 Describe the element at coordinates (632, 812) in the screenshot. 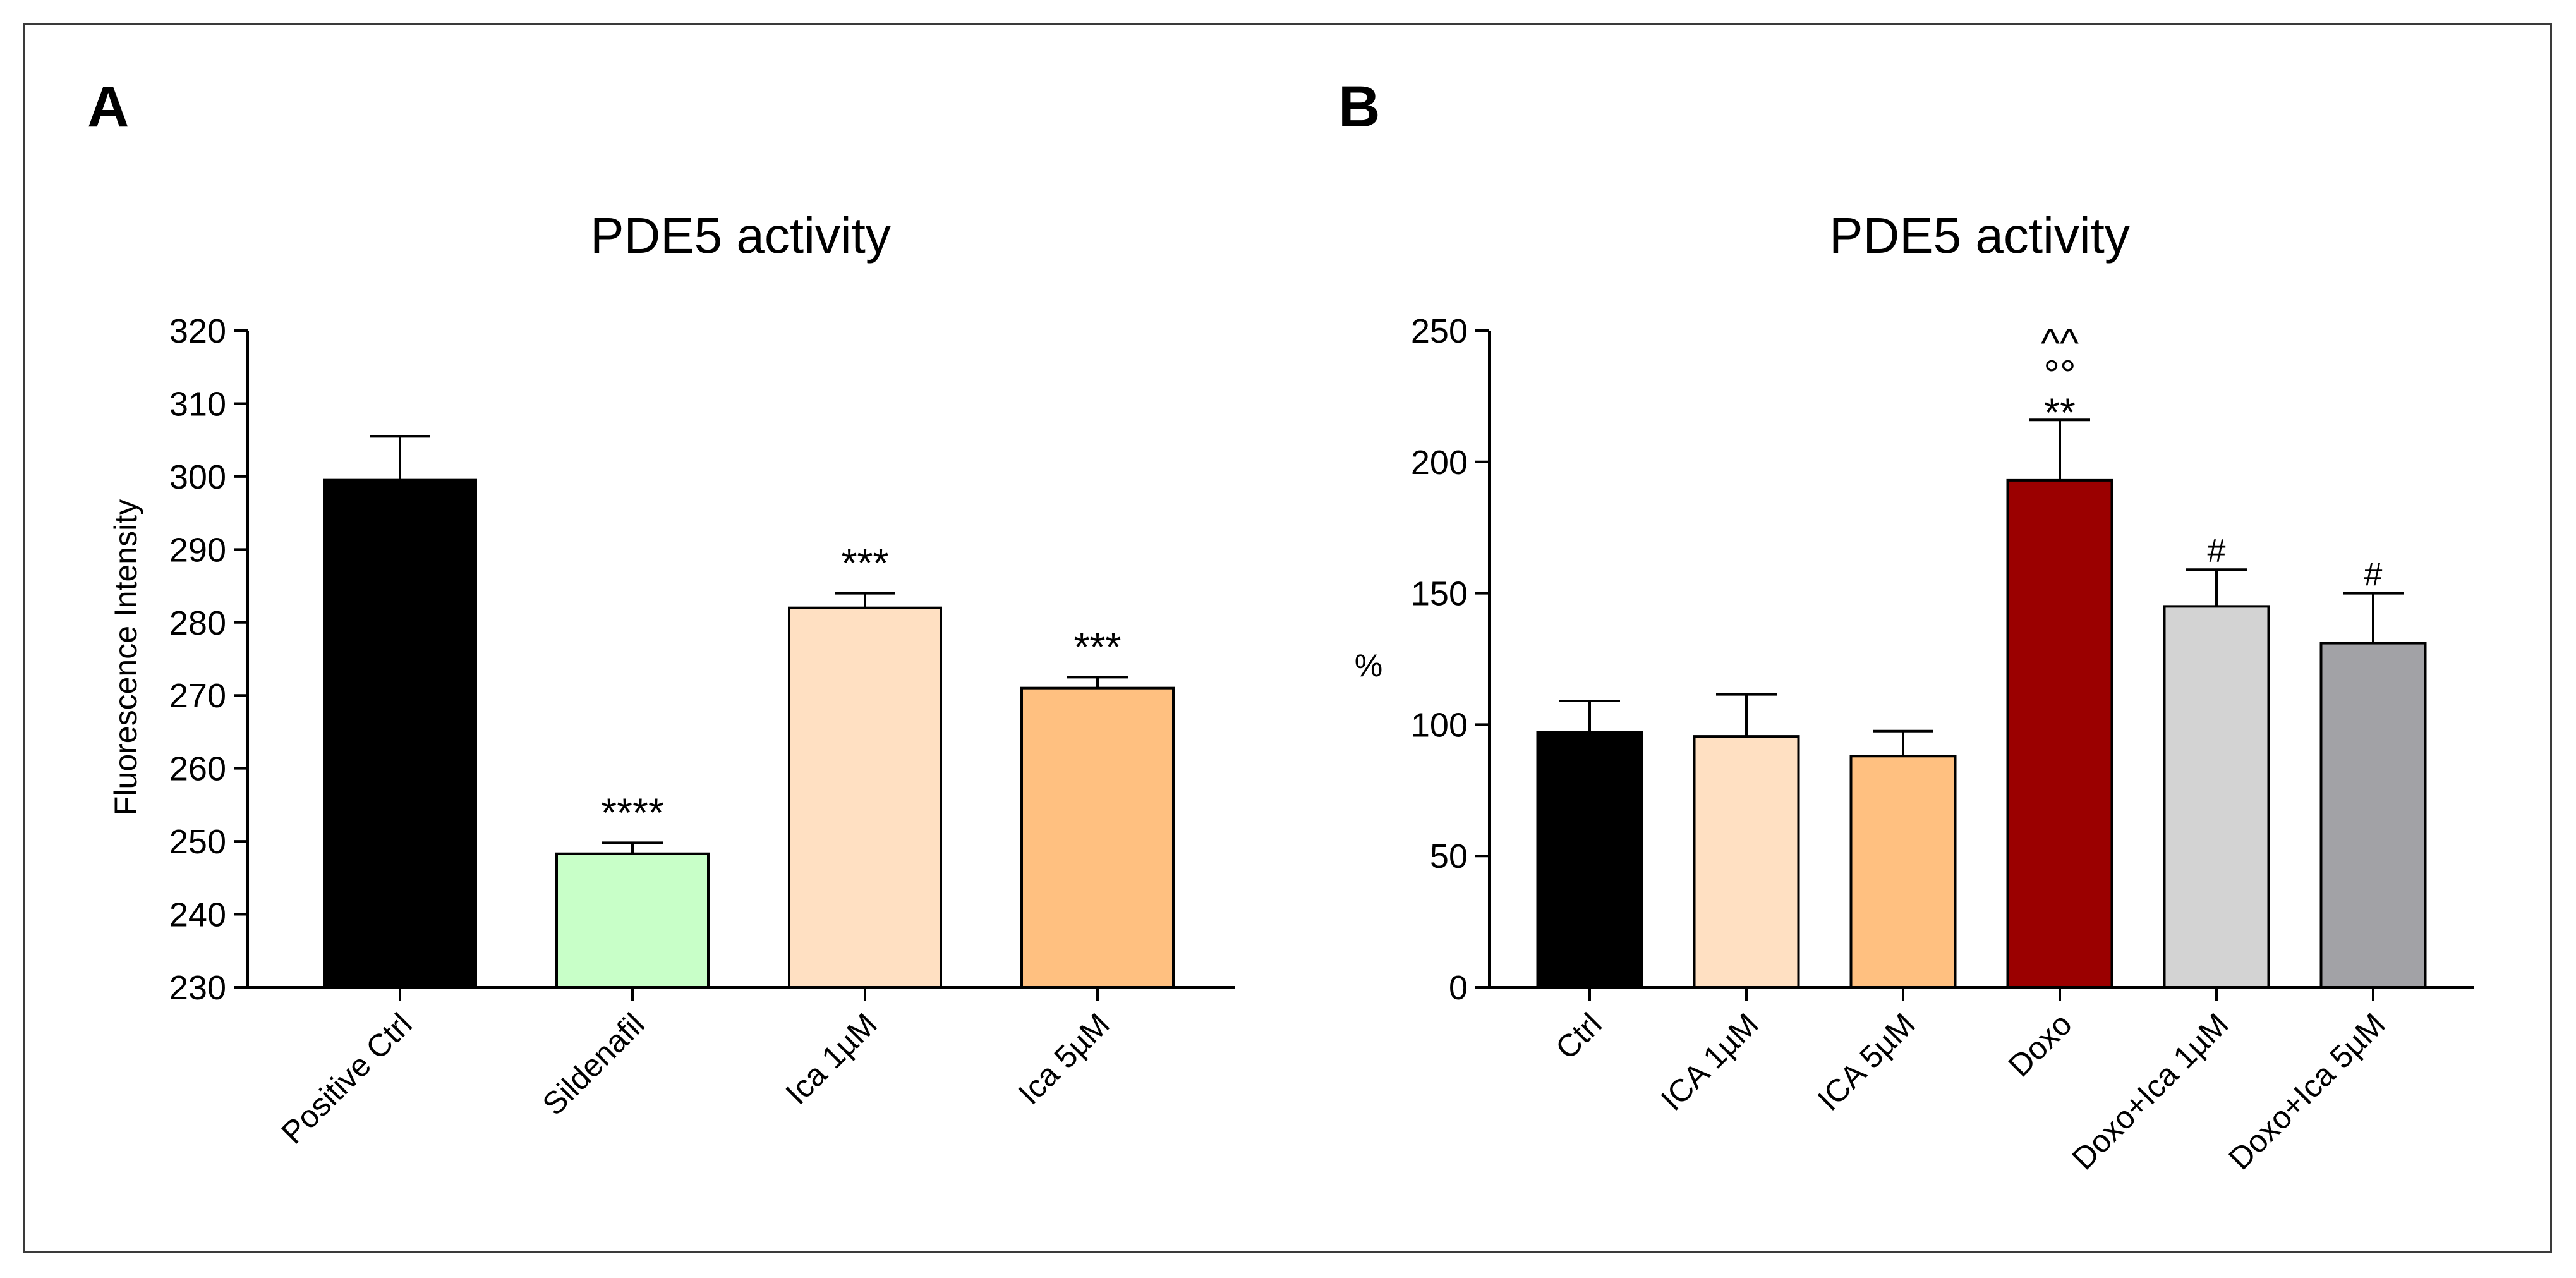

I see `panel-a-significance-label: ****` at that location.